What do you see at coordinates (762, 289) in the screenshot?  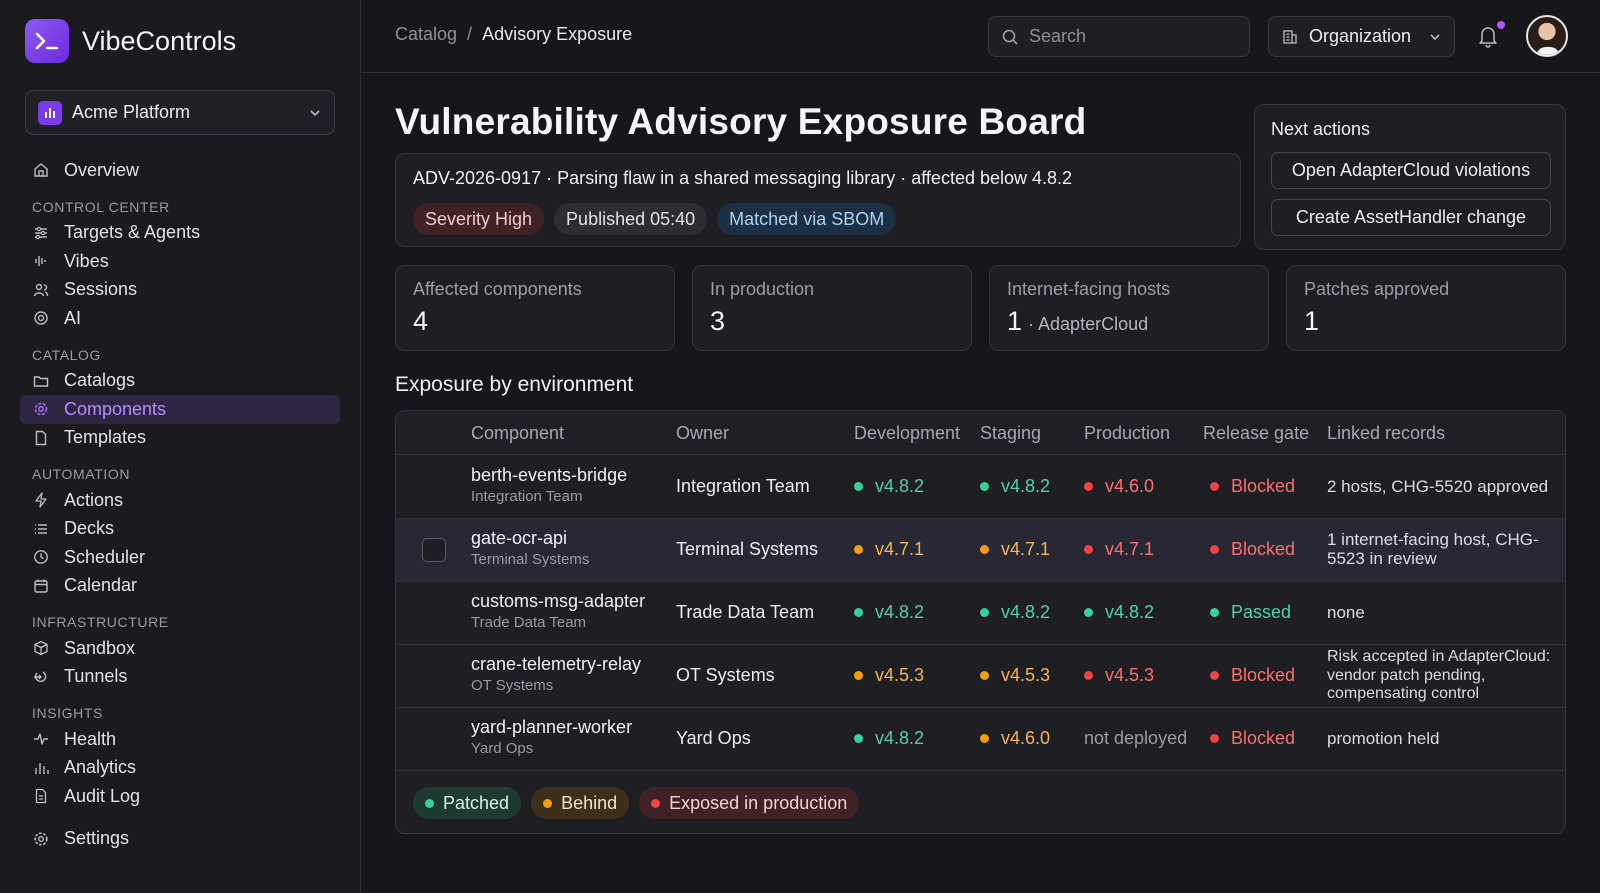 I see `stat-label: In production` at bounding box center [762, 289].